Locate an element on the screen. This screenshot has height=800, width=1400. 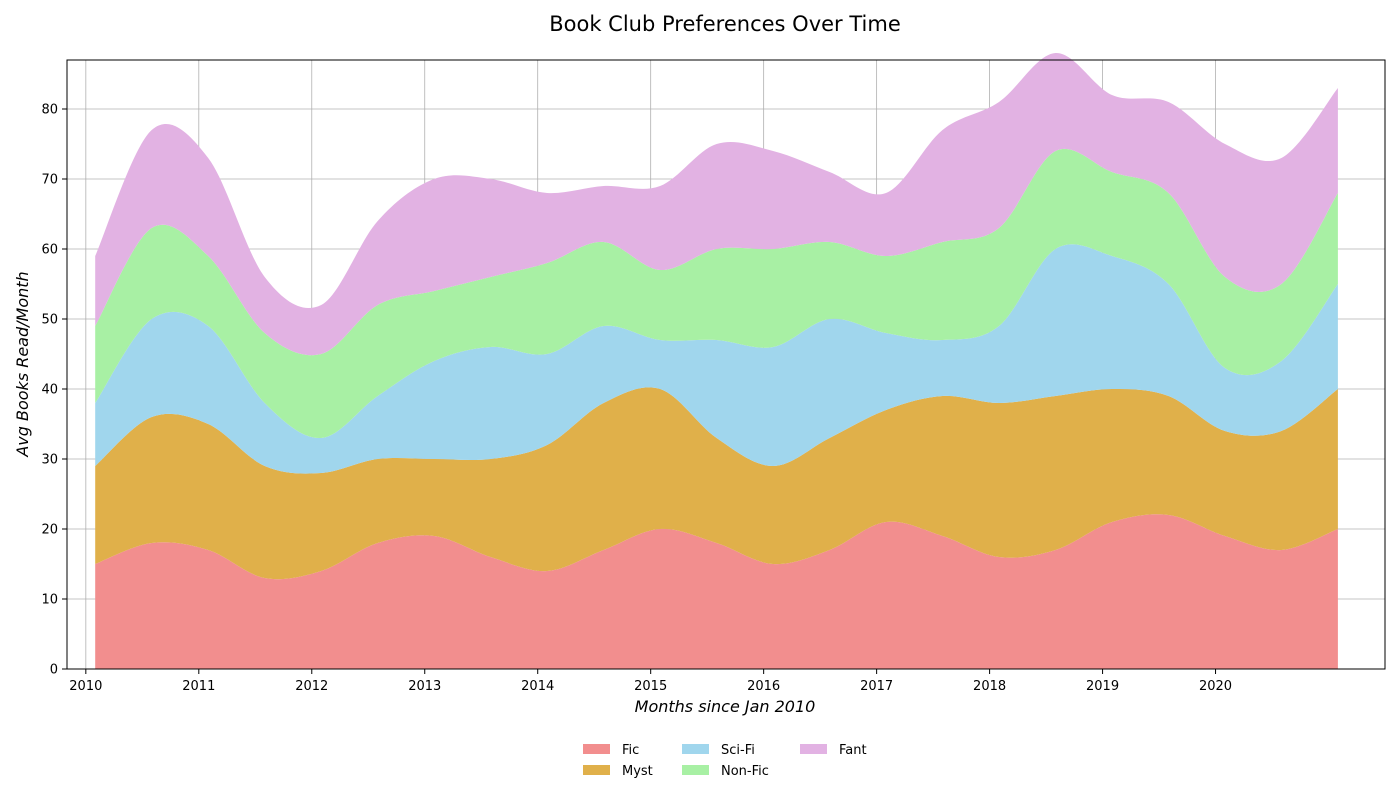
x-tick-label: 2016 is located at coordinates (763, 686).